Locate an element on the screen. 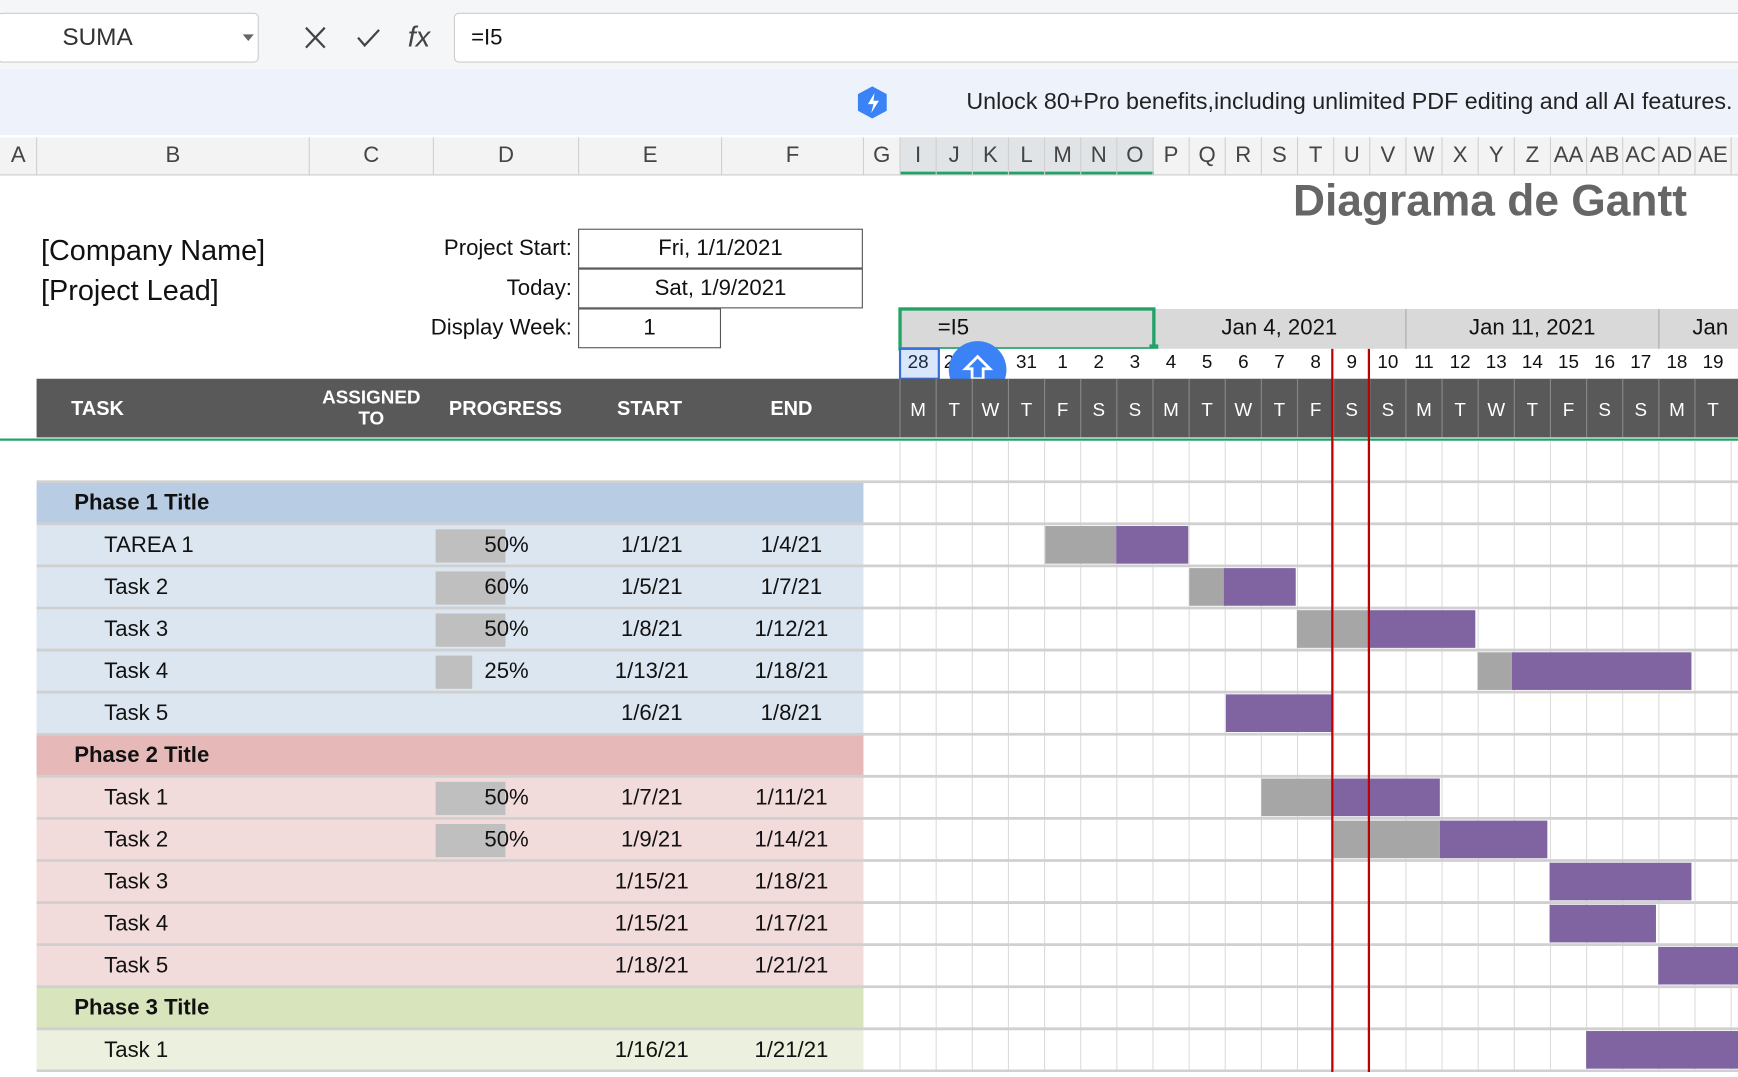 Image resolution: width=1738 pixels, height=1077 pixels. column-header: W is located at coordinates (1424, 154).